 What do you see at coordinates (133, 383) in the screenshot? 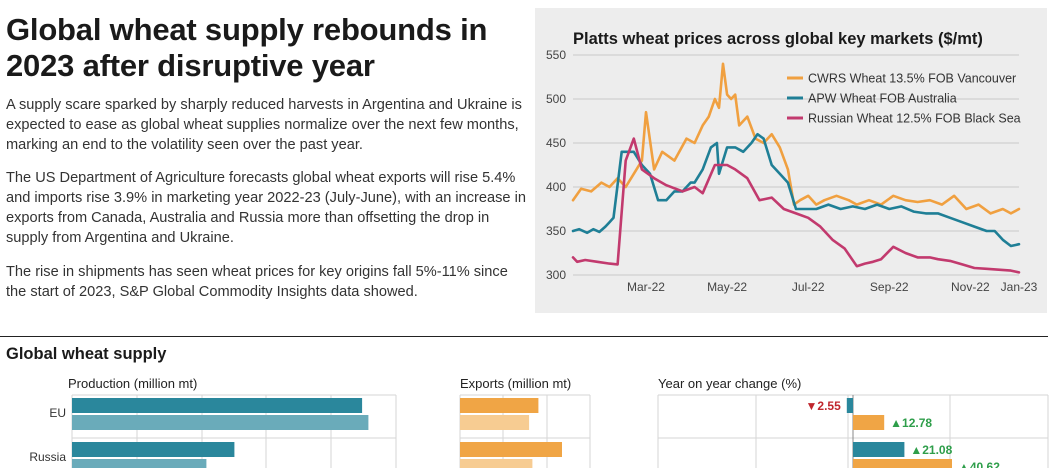
I see `production-chart-title: Production (million mt)` at bounding box center [133, 383].